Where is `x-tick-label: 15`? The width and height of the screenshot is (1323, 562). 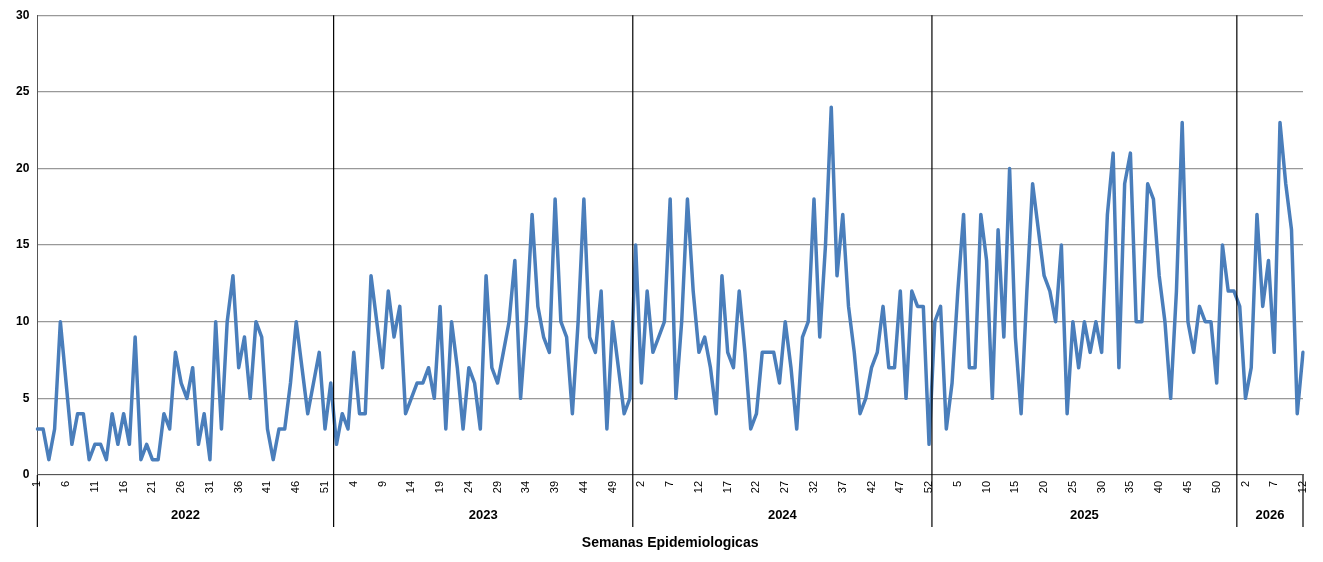
x-tick-label: 15 is located at coordinates (1014, 487).